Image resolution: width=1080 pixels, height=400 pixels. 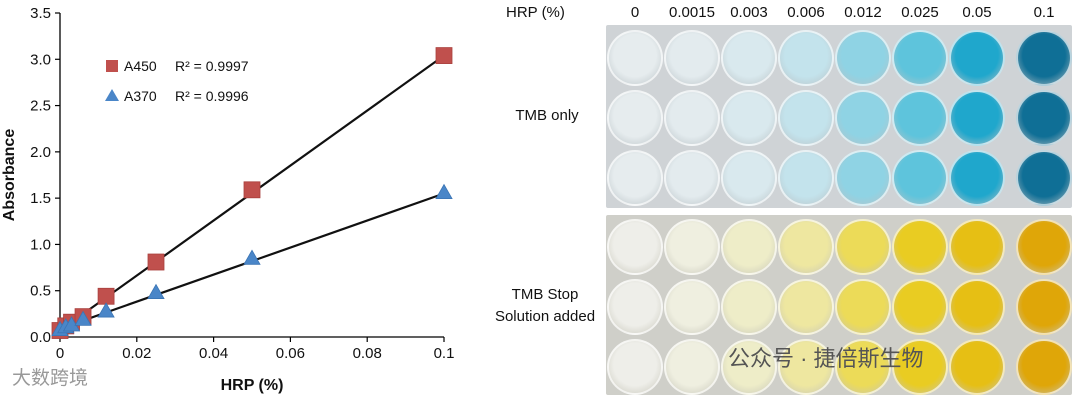 What do you see at coordinates (367, 353) in the screenshot?
I see `x-tick-label: 0.08` at bounding box center [367, 353].